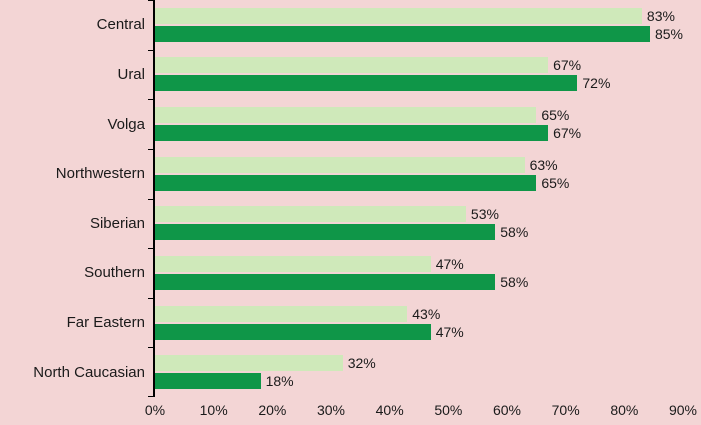 This screenshot has height=425, width=701. Describe the element at coordinates (155, 410) in the screenshot. I see `x-tick-label: 0%` at that location.